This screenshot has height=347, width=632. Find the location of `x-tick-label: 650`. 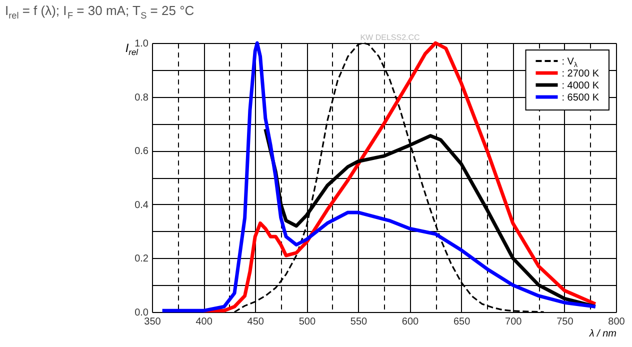

x-tick-label: 650 is located at coordinates (462, 322).